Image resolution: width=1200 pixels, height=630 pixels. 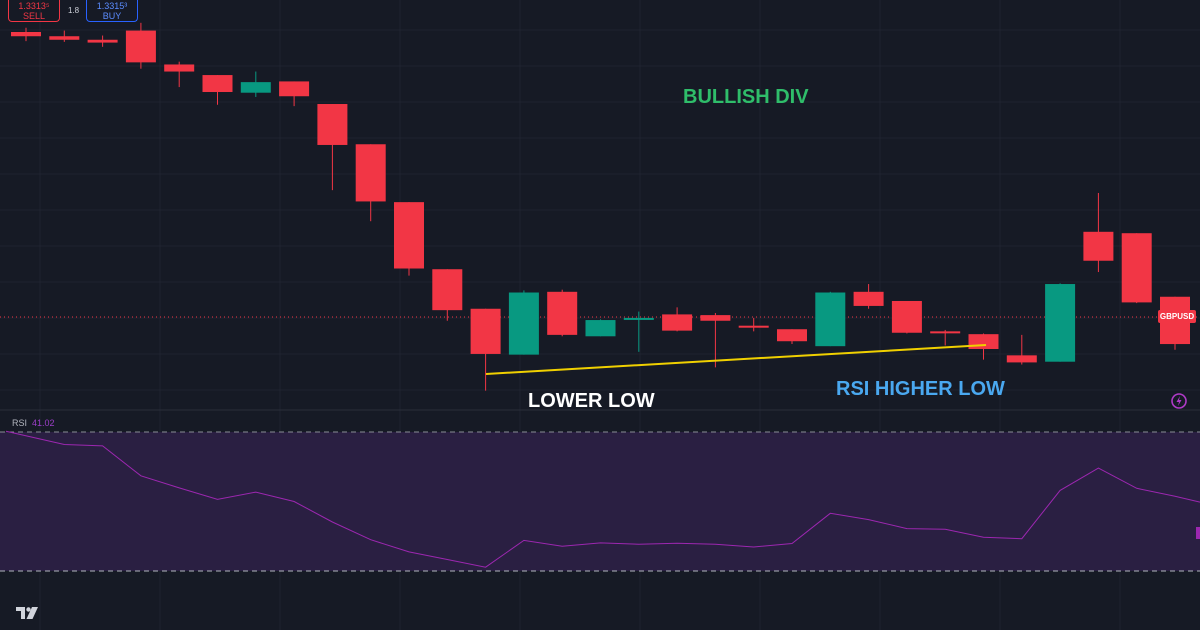 I want to click on rsi-price-marker, so click(x=1198, y=533).